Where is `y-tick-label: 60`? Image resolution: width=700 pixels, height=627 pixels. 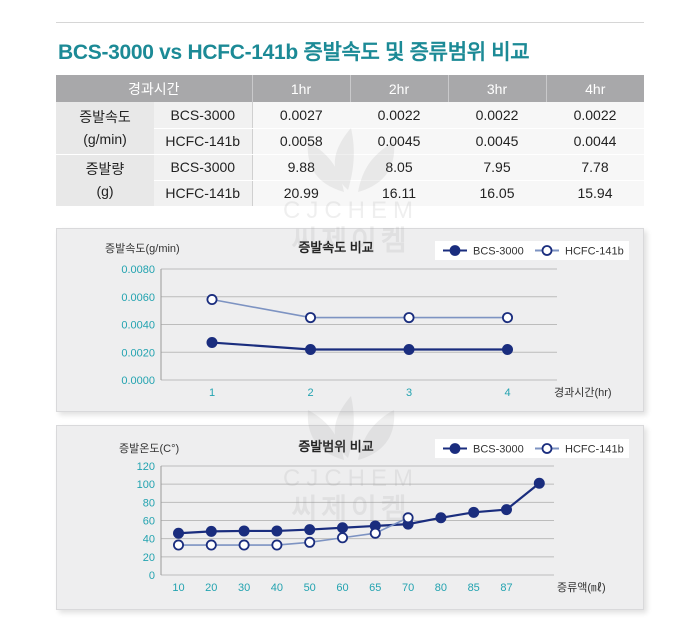 y-tick-label: 60 is located at coordinates (149, 522).